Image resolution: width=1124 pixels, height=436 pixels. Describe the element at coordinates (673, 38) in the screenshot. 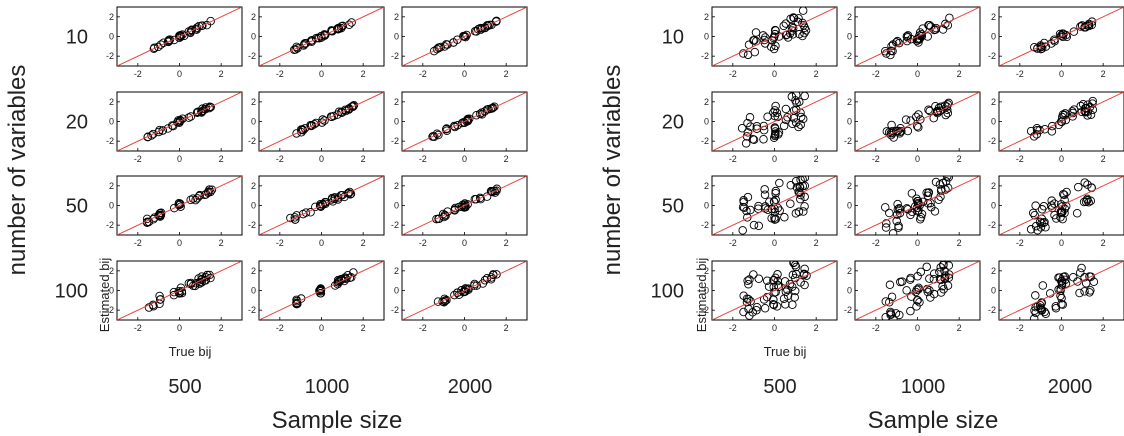

I see `row-label: 10` at that location.